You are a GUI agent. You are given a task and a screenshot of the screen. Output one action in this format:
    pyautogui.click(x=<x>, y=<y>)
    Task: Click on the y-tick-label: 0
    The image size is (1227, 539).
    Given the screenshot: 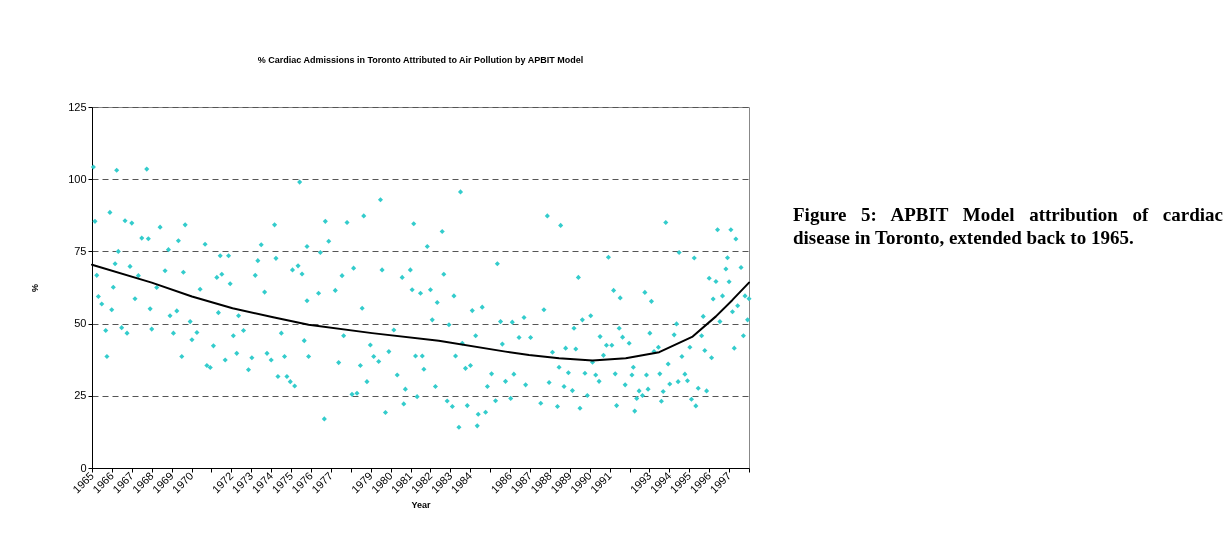 What is the action you would take?
    pyautogui.click(x=83, y=467)
    